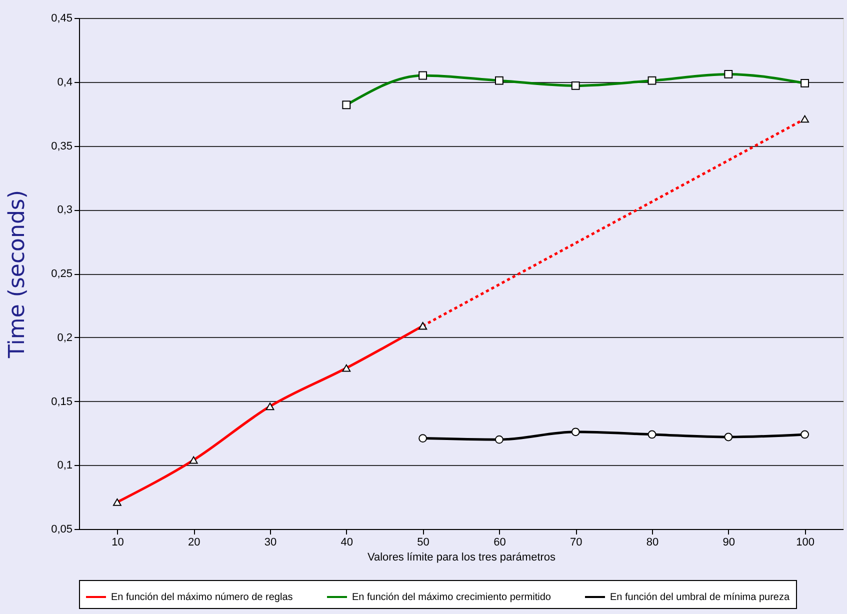  I want to click on y-tick-label: 0,35, so click(61, 146).